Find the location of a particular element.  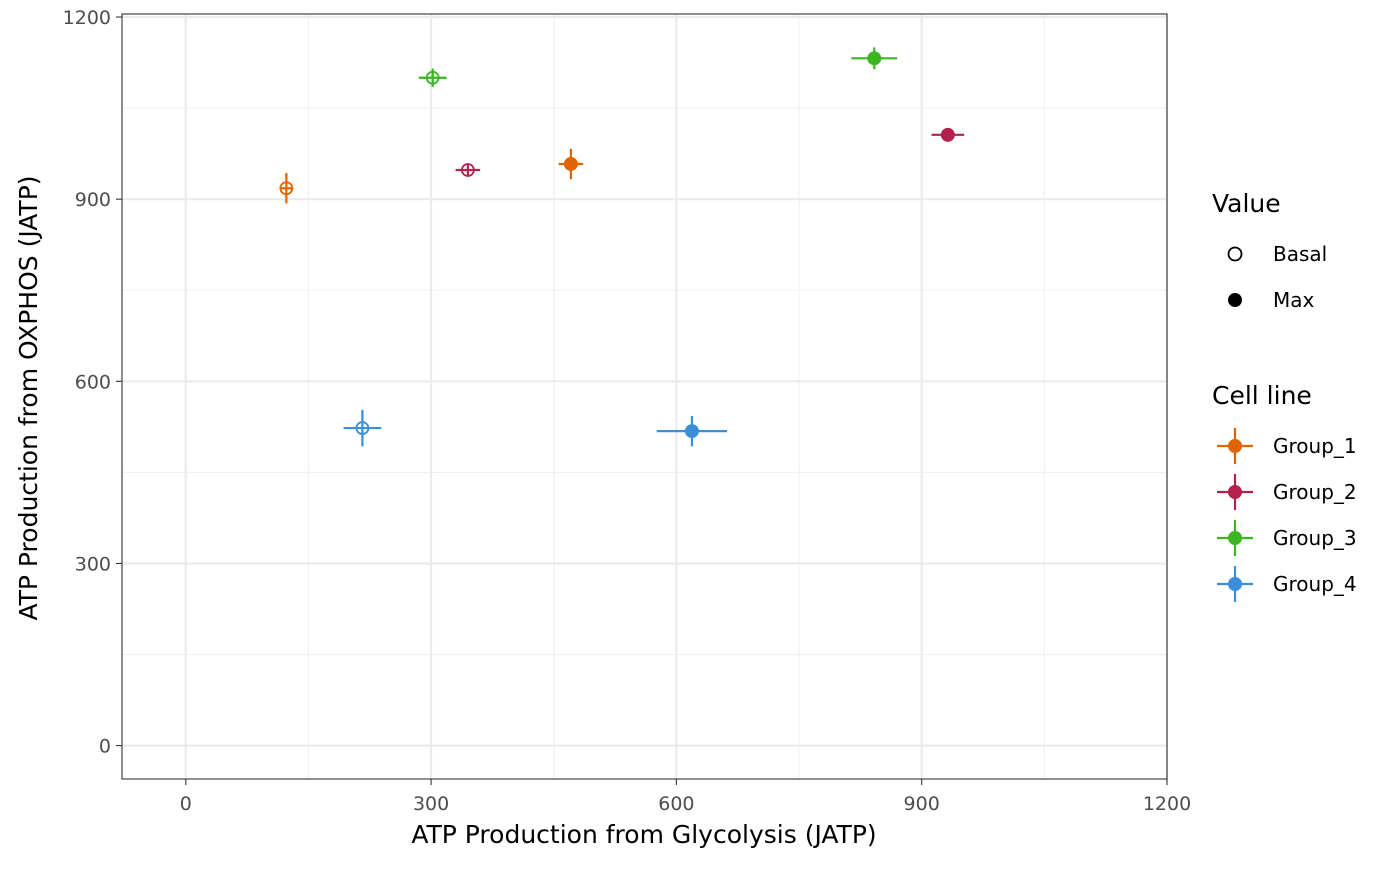

x-tick-label: 600 is located at coordinates (676, 804).